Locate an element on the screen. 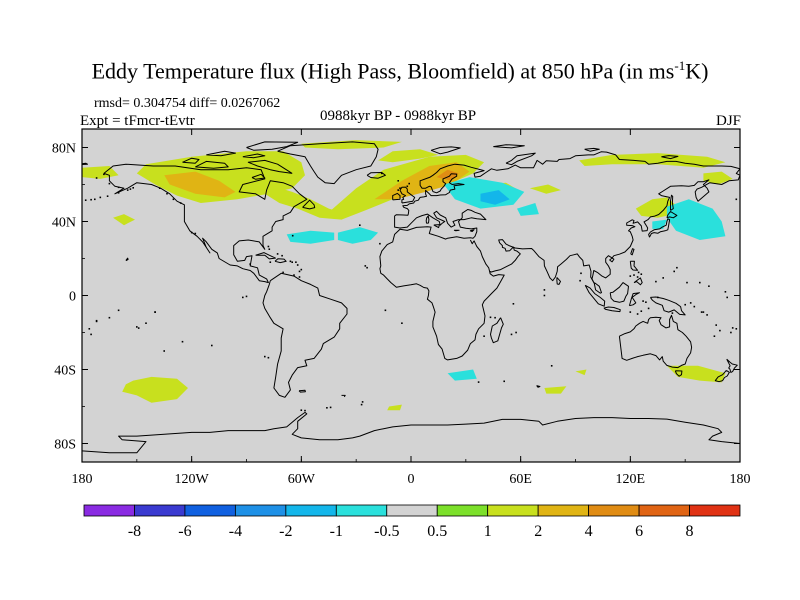  coastline-tasmania is located at coordinates (678, 373).